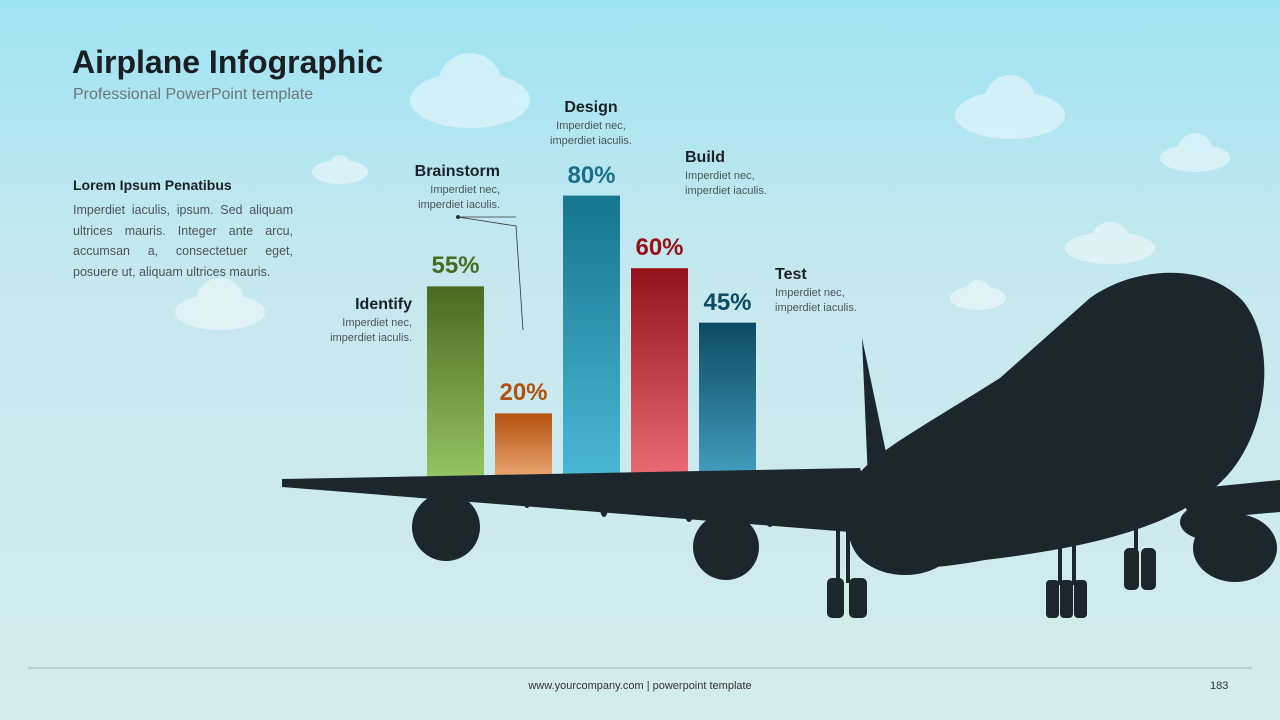 Image resolution: width=1280 pixels, height=720 pixels. Describe the element at coordinates (727, 302) in the screenshot. I see `value-label: 45%` at that location.